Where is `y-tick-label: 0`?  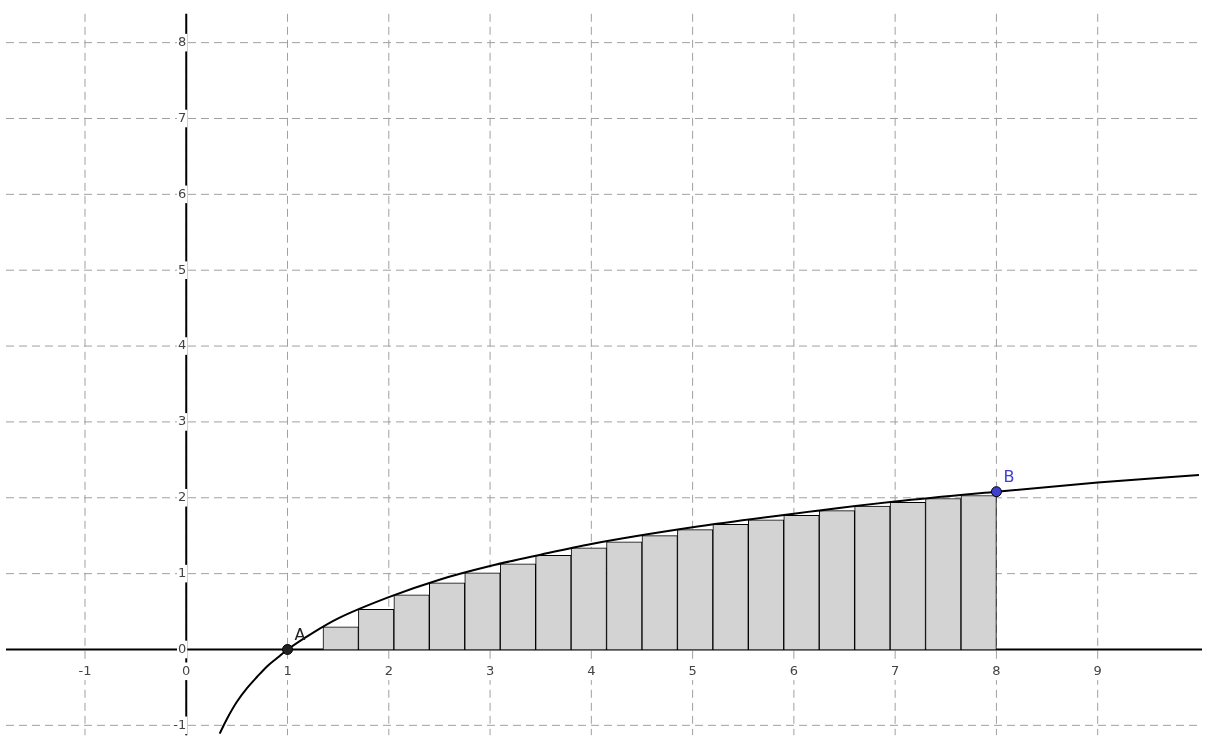 y-tick-label: 0 is located at coordinates (182, 648).